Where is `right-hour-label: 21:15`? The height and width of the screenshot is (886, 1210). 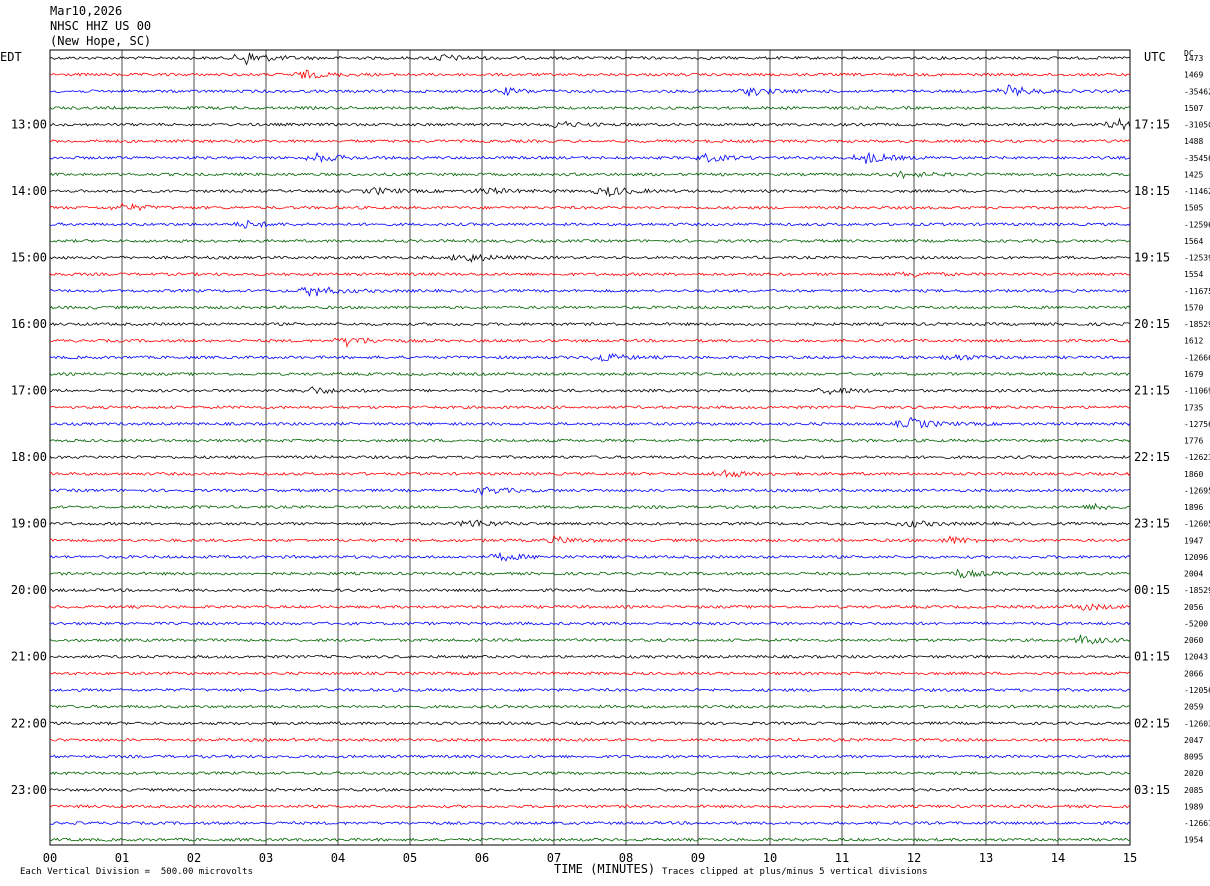
right-hour-label: 21:15 is located at coordinates (1152, 391).